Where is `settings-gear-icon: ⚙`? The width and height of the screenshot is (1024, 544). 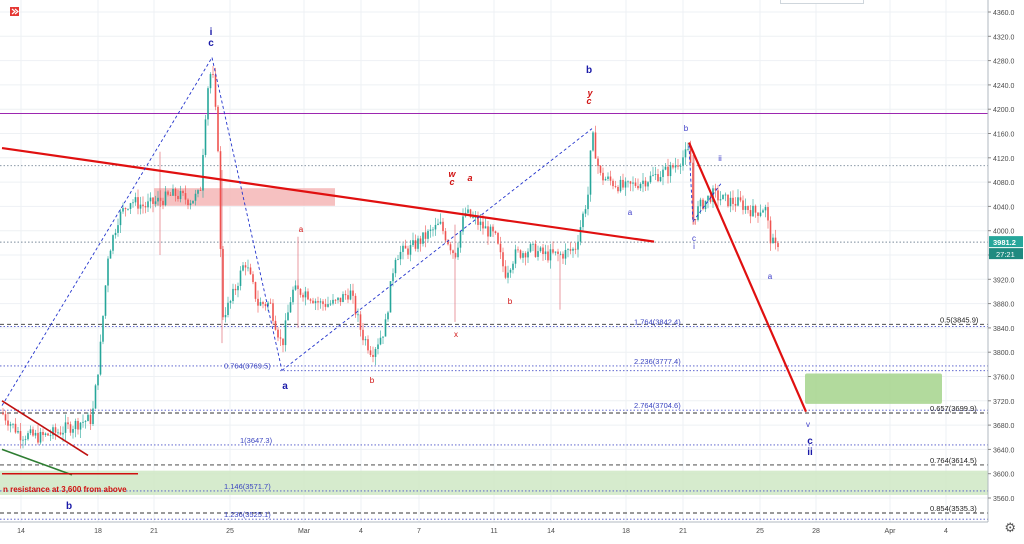
settings-gear-icon: ⚙ is located at coordinates (1010, 528).